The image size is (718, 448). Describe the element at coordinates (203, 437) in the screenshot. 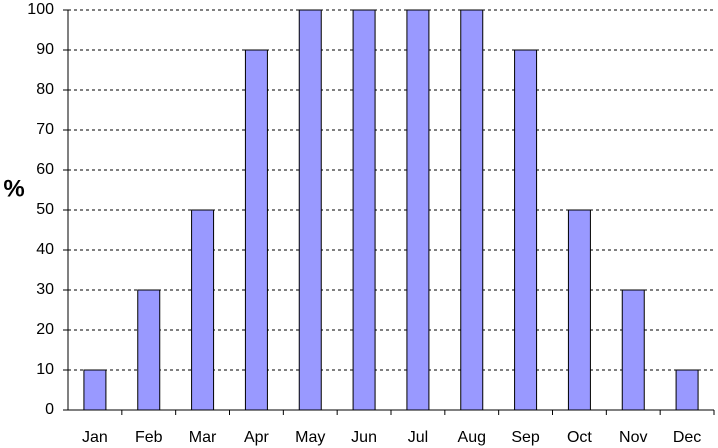

I see `x-tick-label: Mar` at that location.